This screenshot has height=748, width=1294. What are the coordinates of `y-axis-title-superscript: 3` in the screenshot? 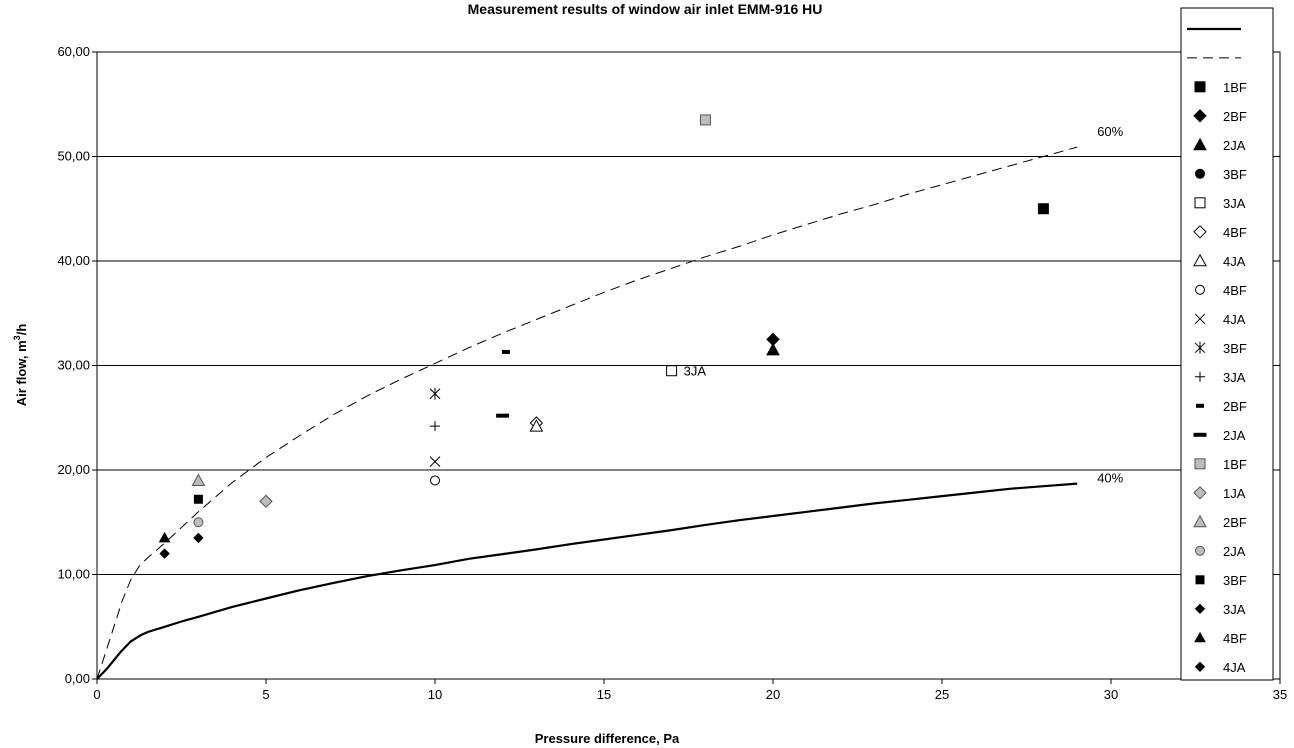 It's located at (17, 337).